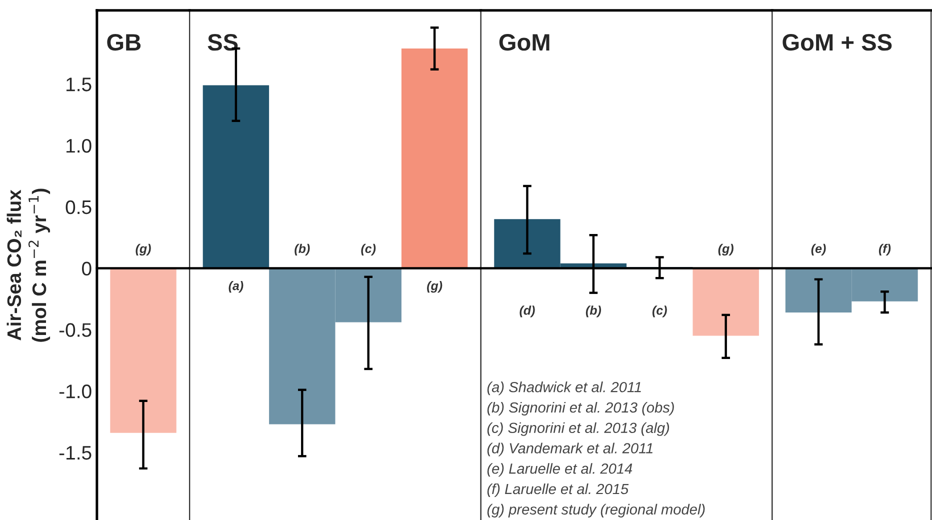 This screenshot has width=932, height=520. Describe the element at coordinates (527, 312) in the screenshot. I see `x-tick-label: (d)` at that location.